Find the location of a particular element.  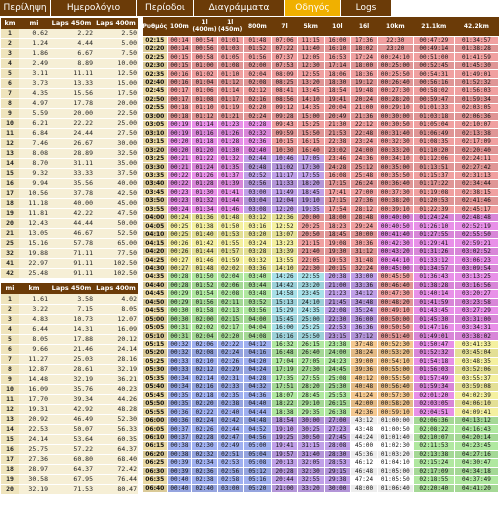

time-cell: 00:23 is located at coordinates (179, 201).